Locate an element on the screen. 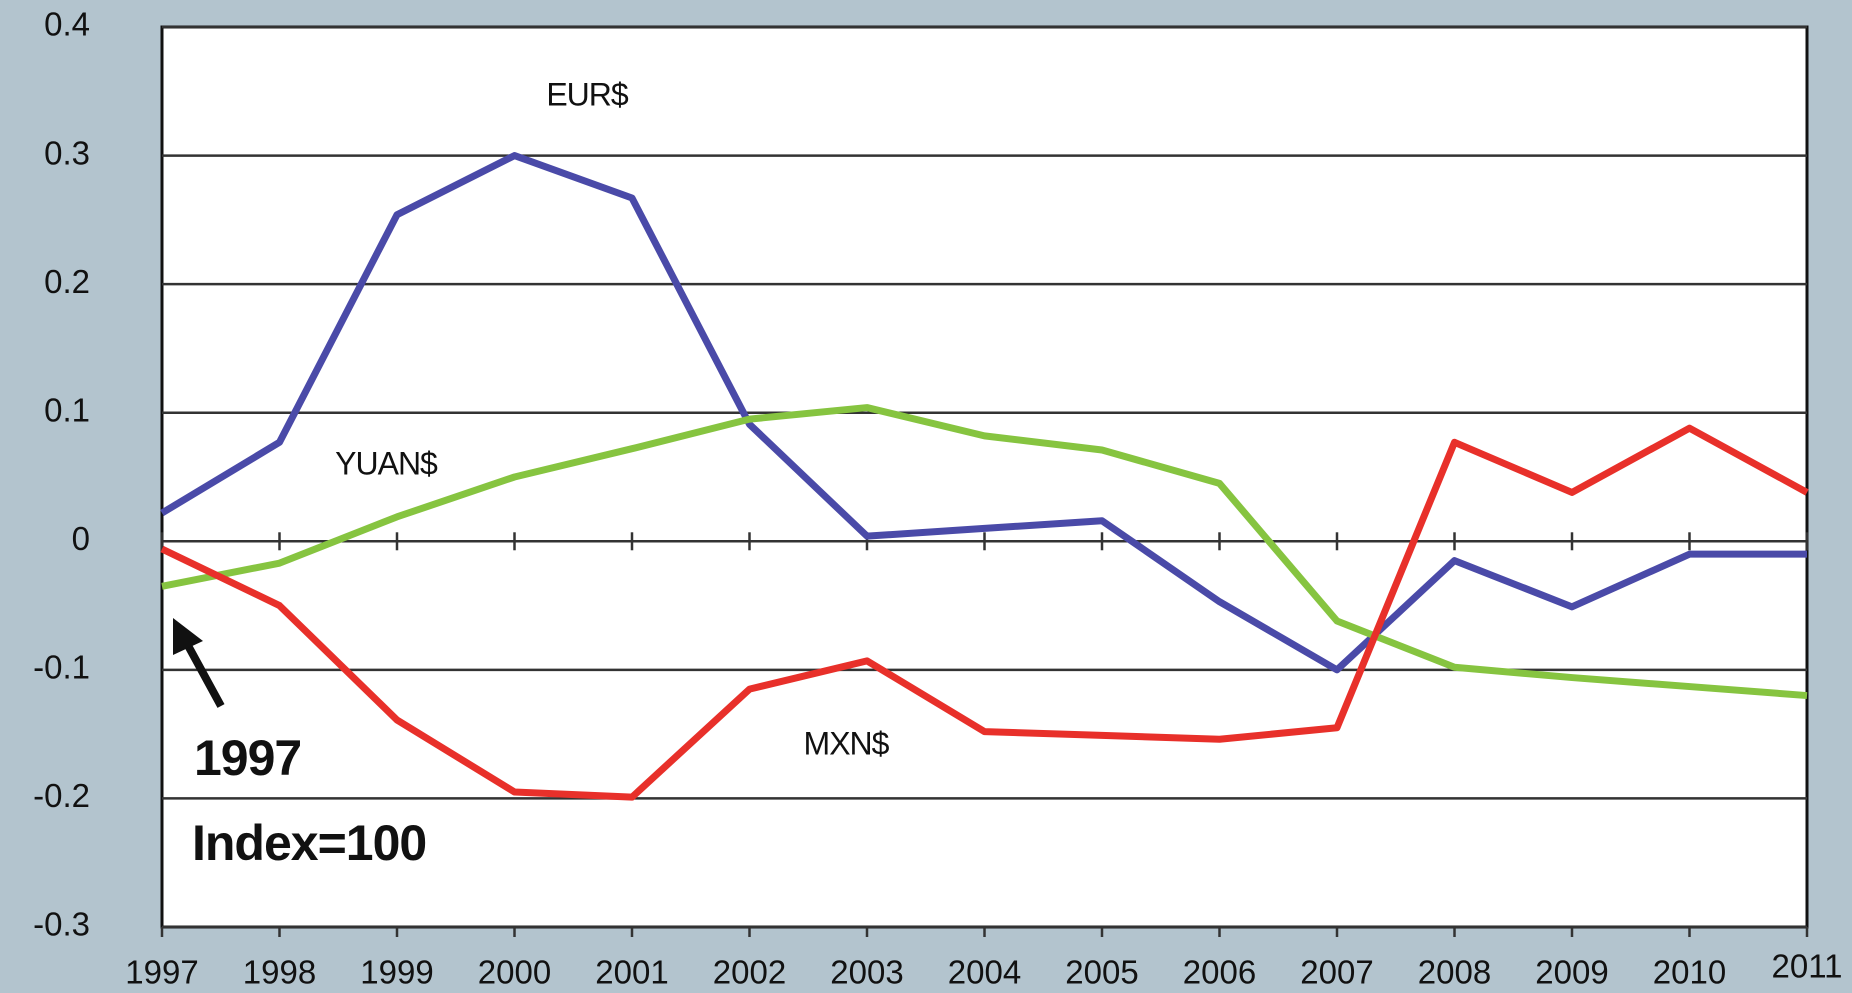  x-tick-label: 1998 is located at coordinates (279, 972).